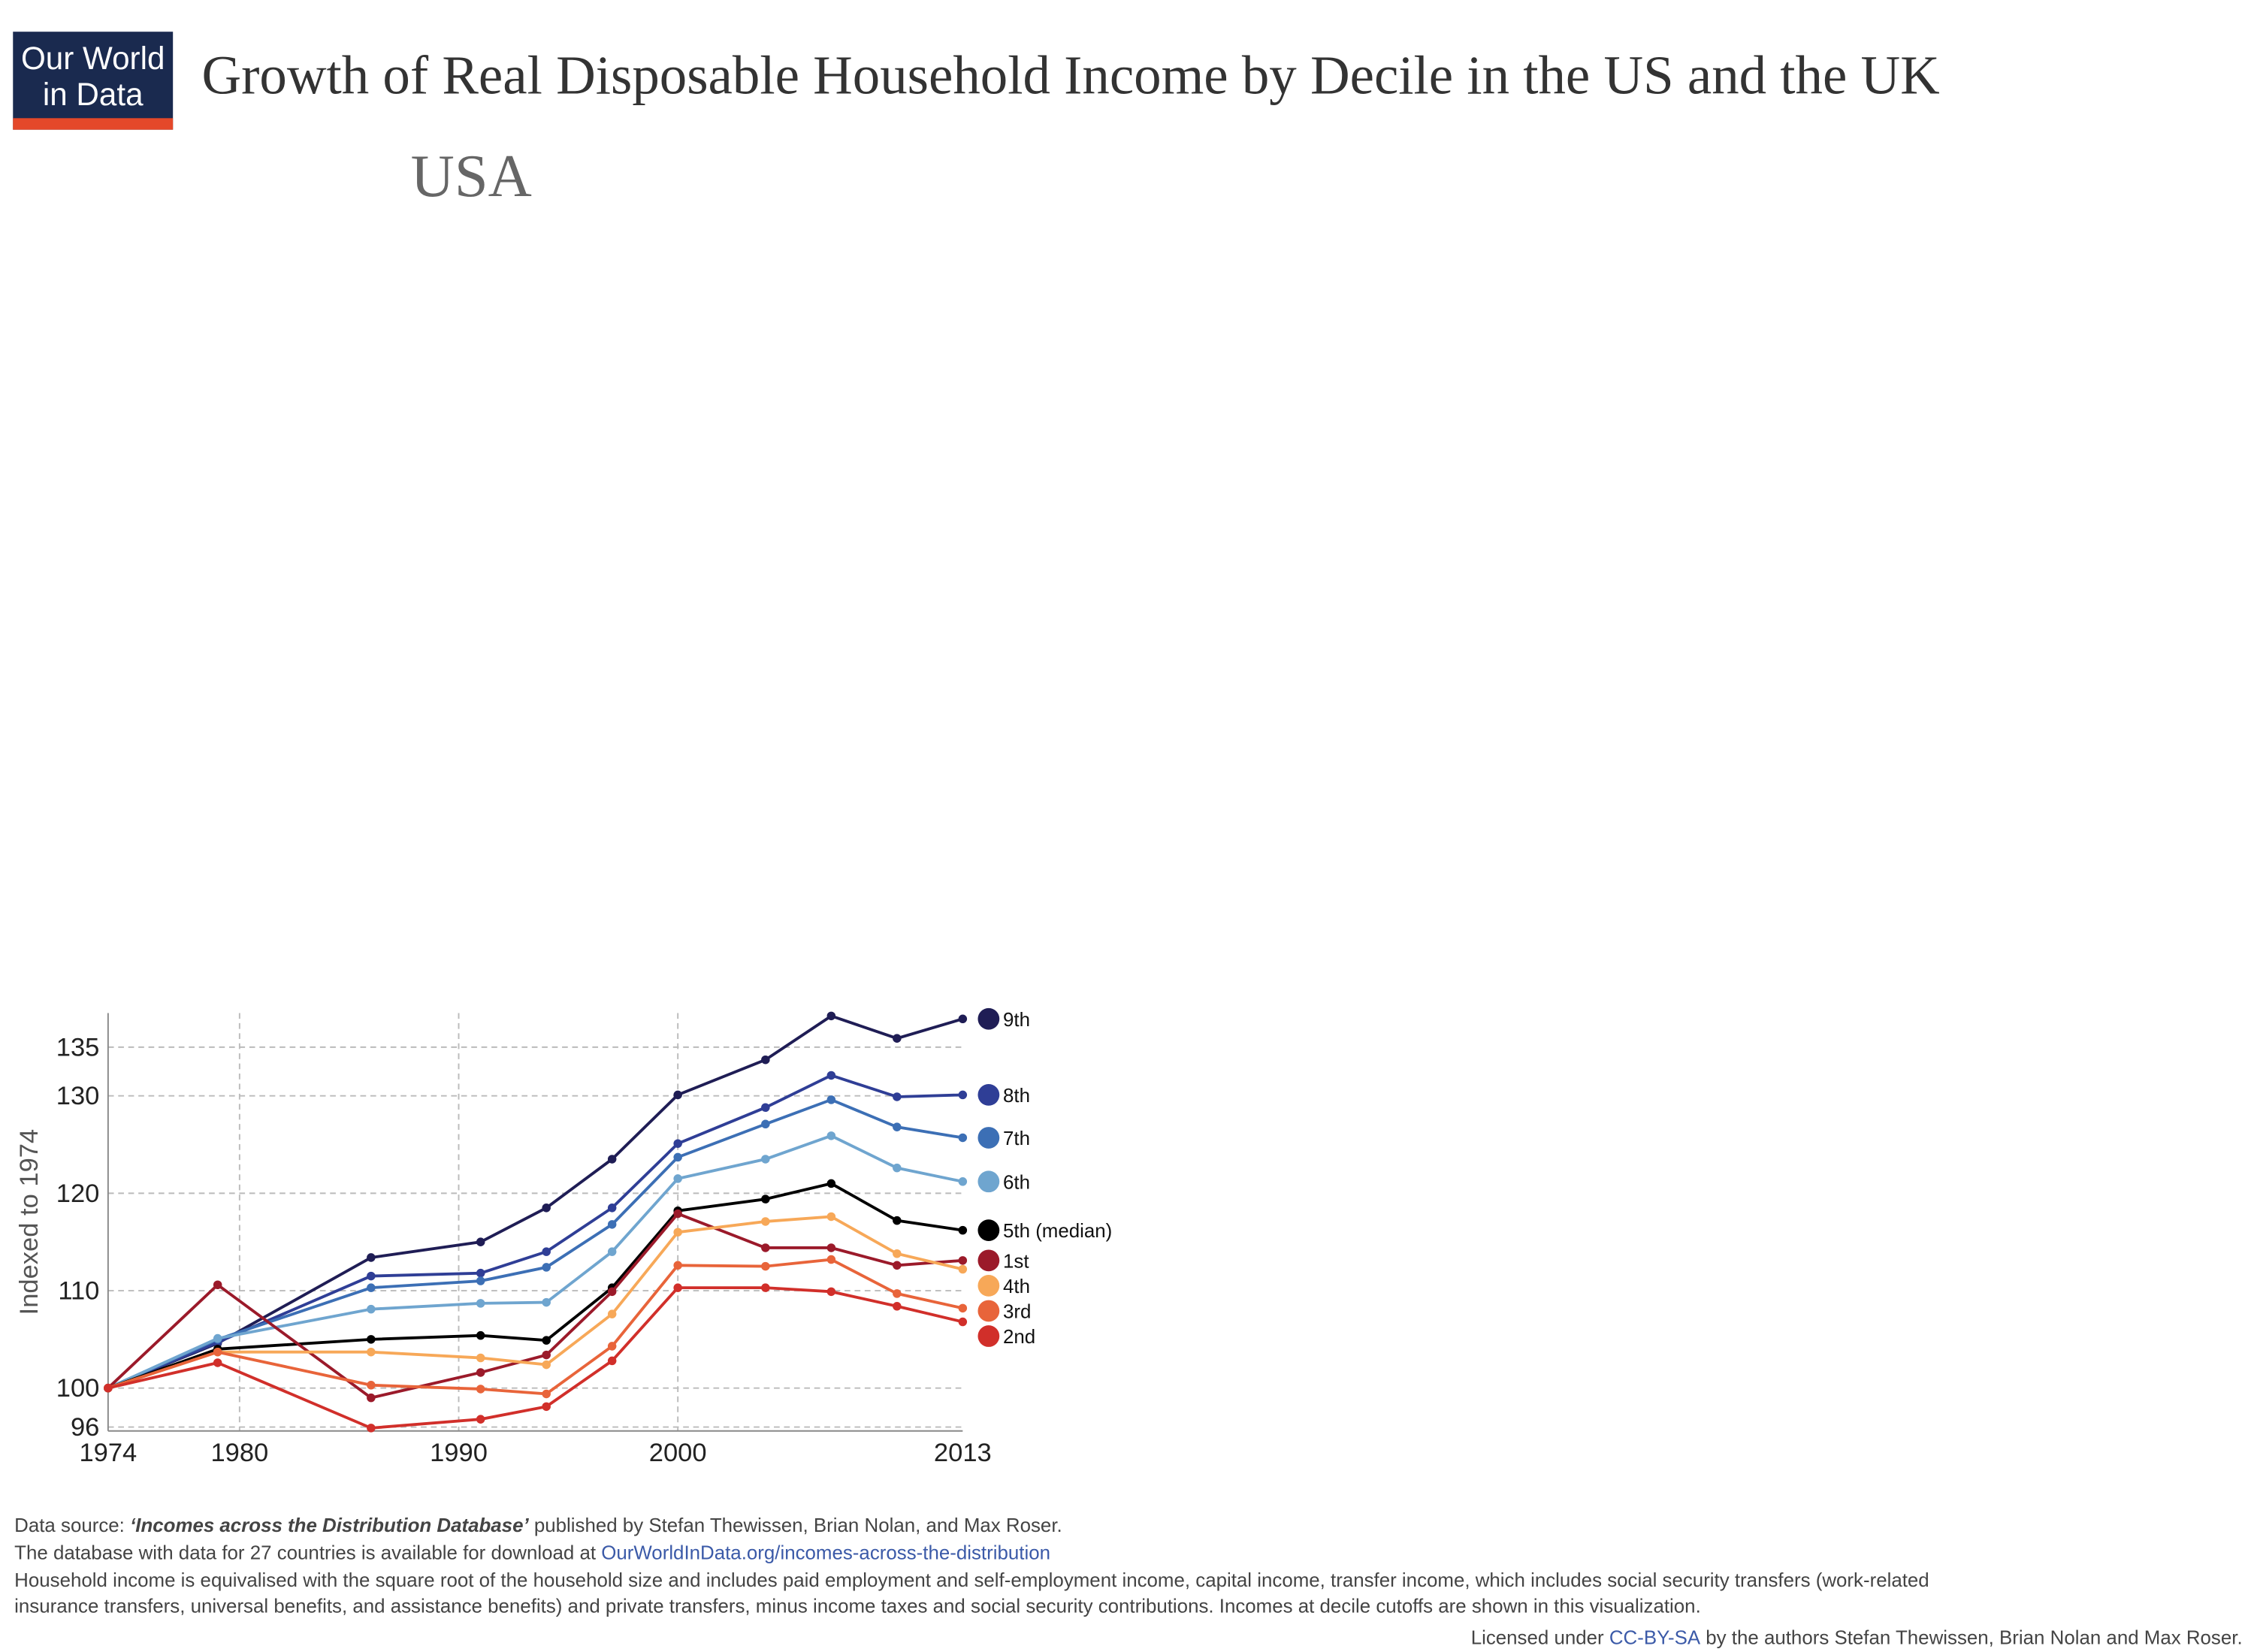 The height and width of the screenshot is (1652, 2254). I want to click on y-tick-label: 110, so click(78, 1291).